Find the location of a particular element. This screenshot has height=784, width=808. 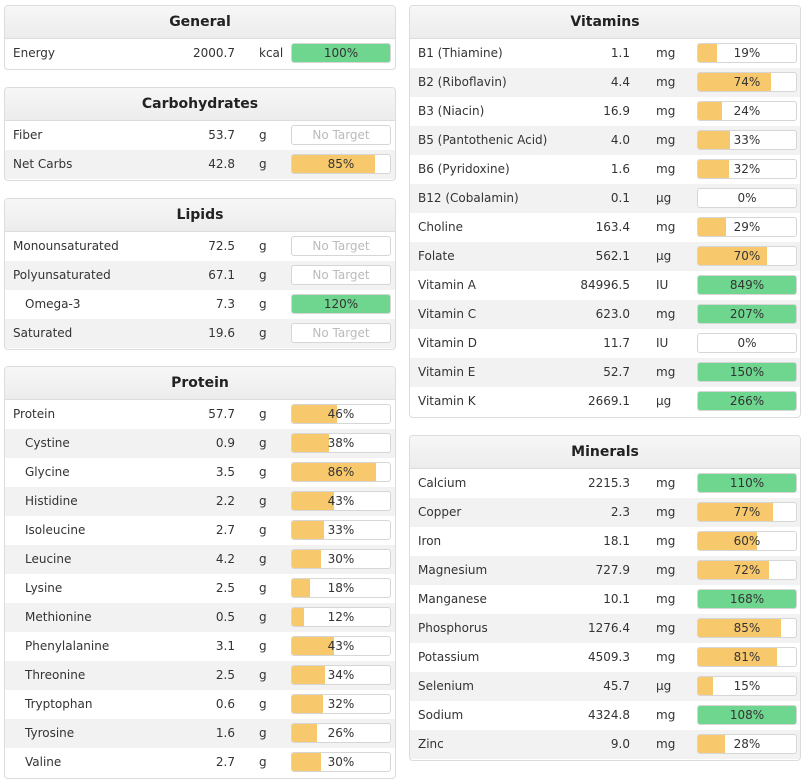

nutrient-row: Folate 562.1 µg 70% is located at coordinates (605, 256).